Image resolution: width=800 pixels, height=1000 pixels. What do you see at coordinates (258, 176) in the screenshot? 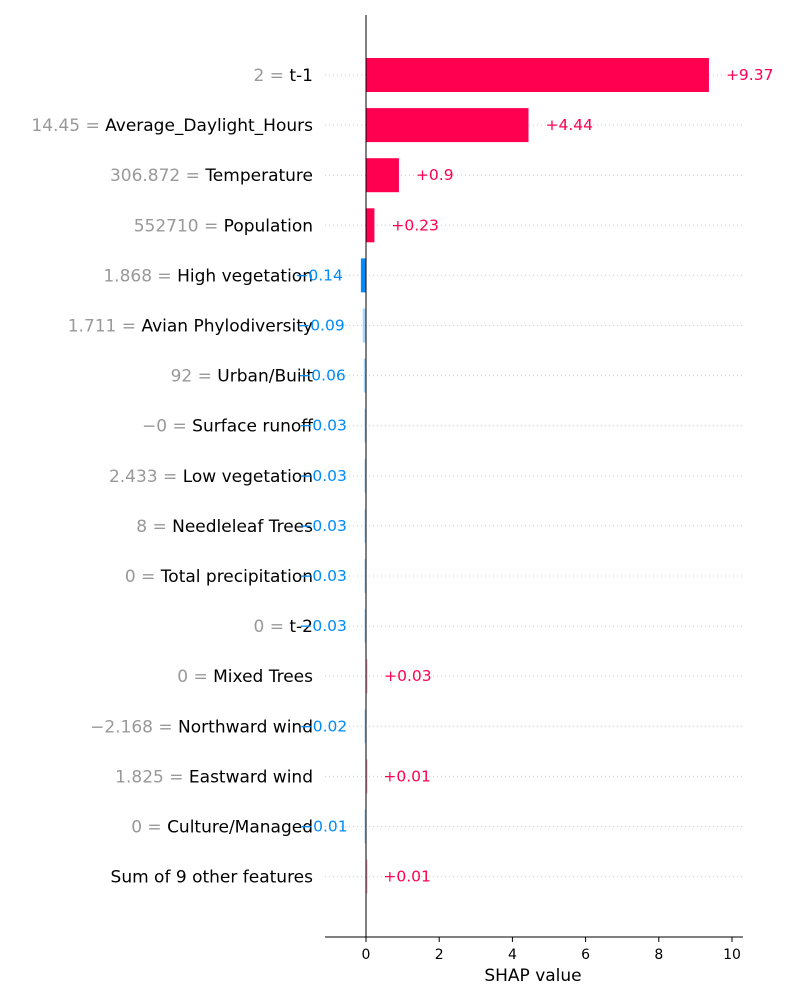
I see `feature-name: Temperature` at bounding box center [258, 176].